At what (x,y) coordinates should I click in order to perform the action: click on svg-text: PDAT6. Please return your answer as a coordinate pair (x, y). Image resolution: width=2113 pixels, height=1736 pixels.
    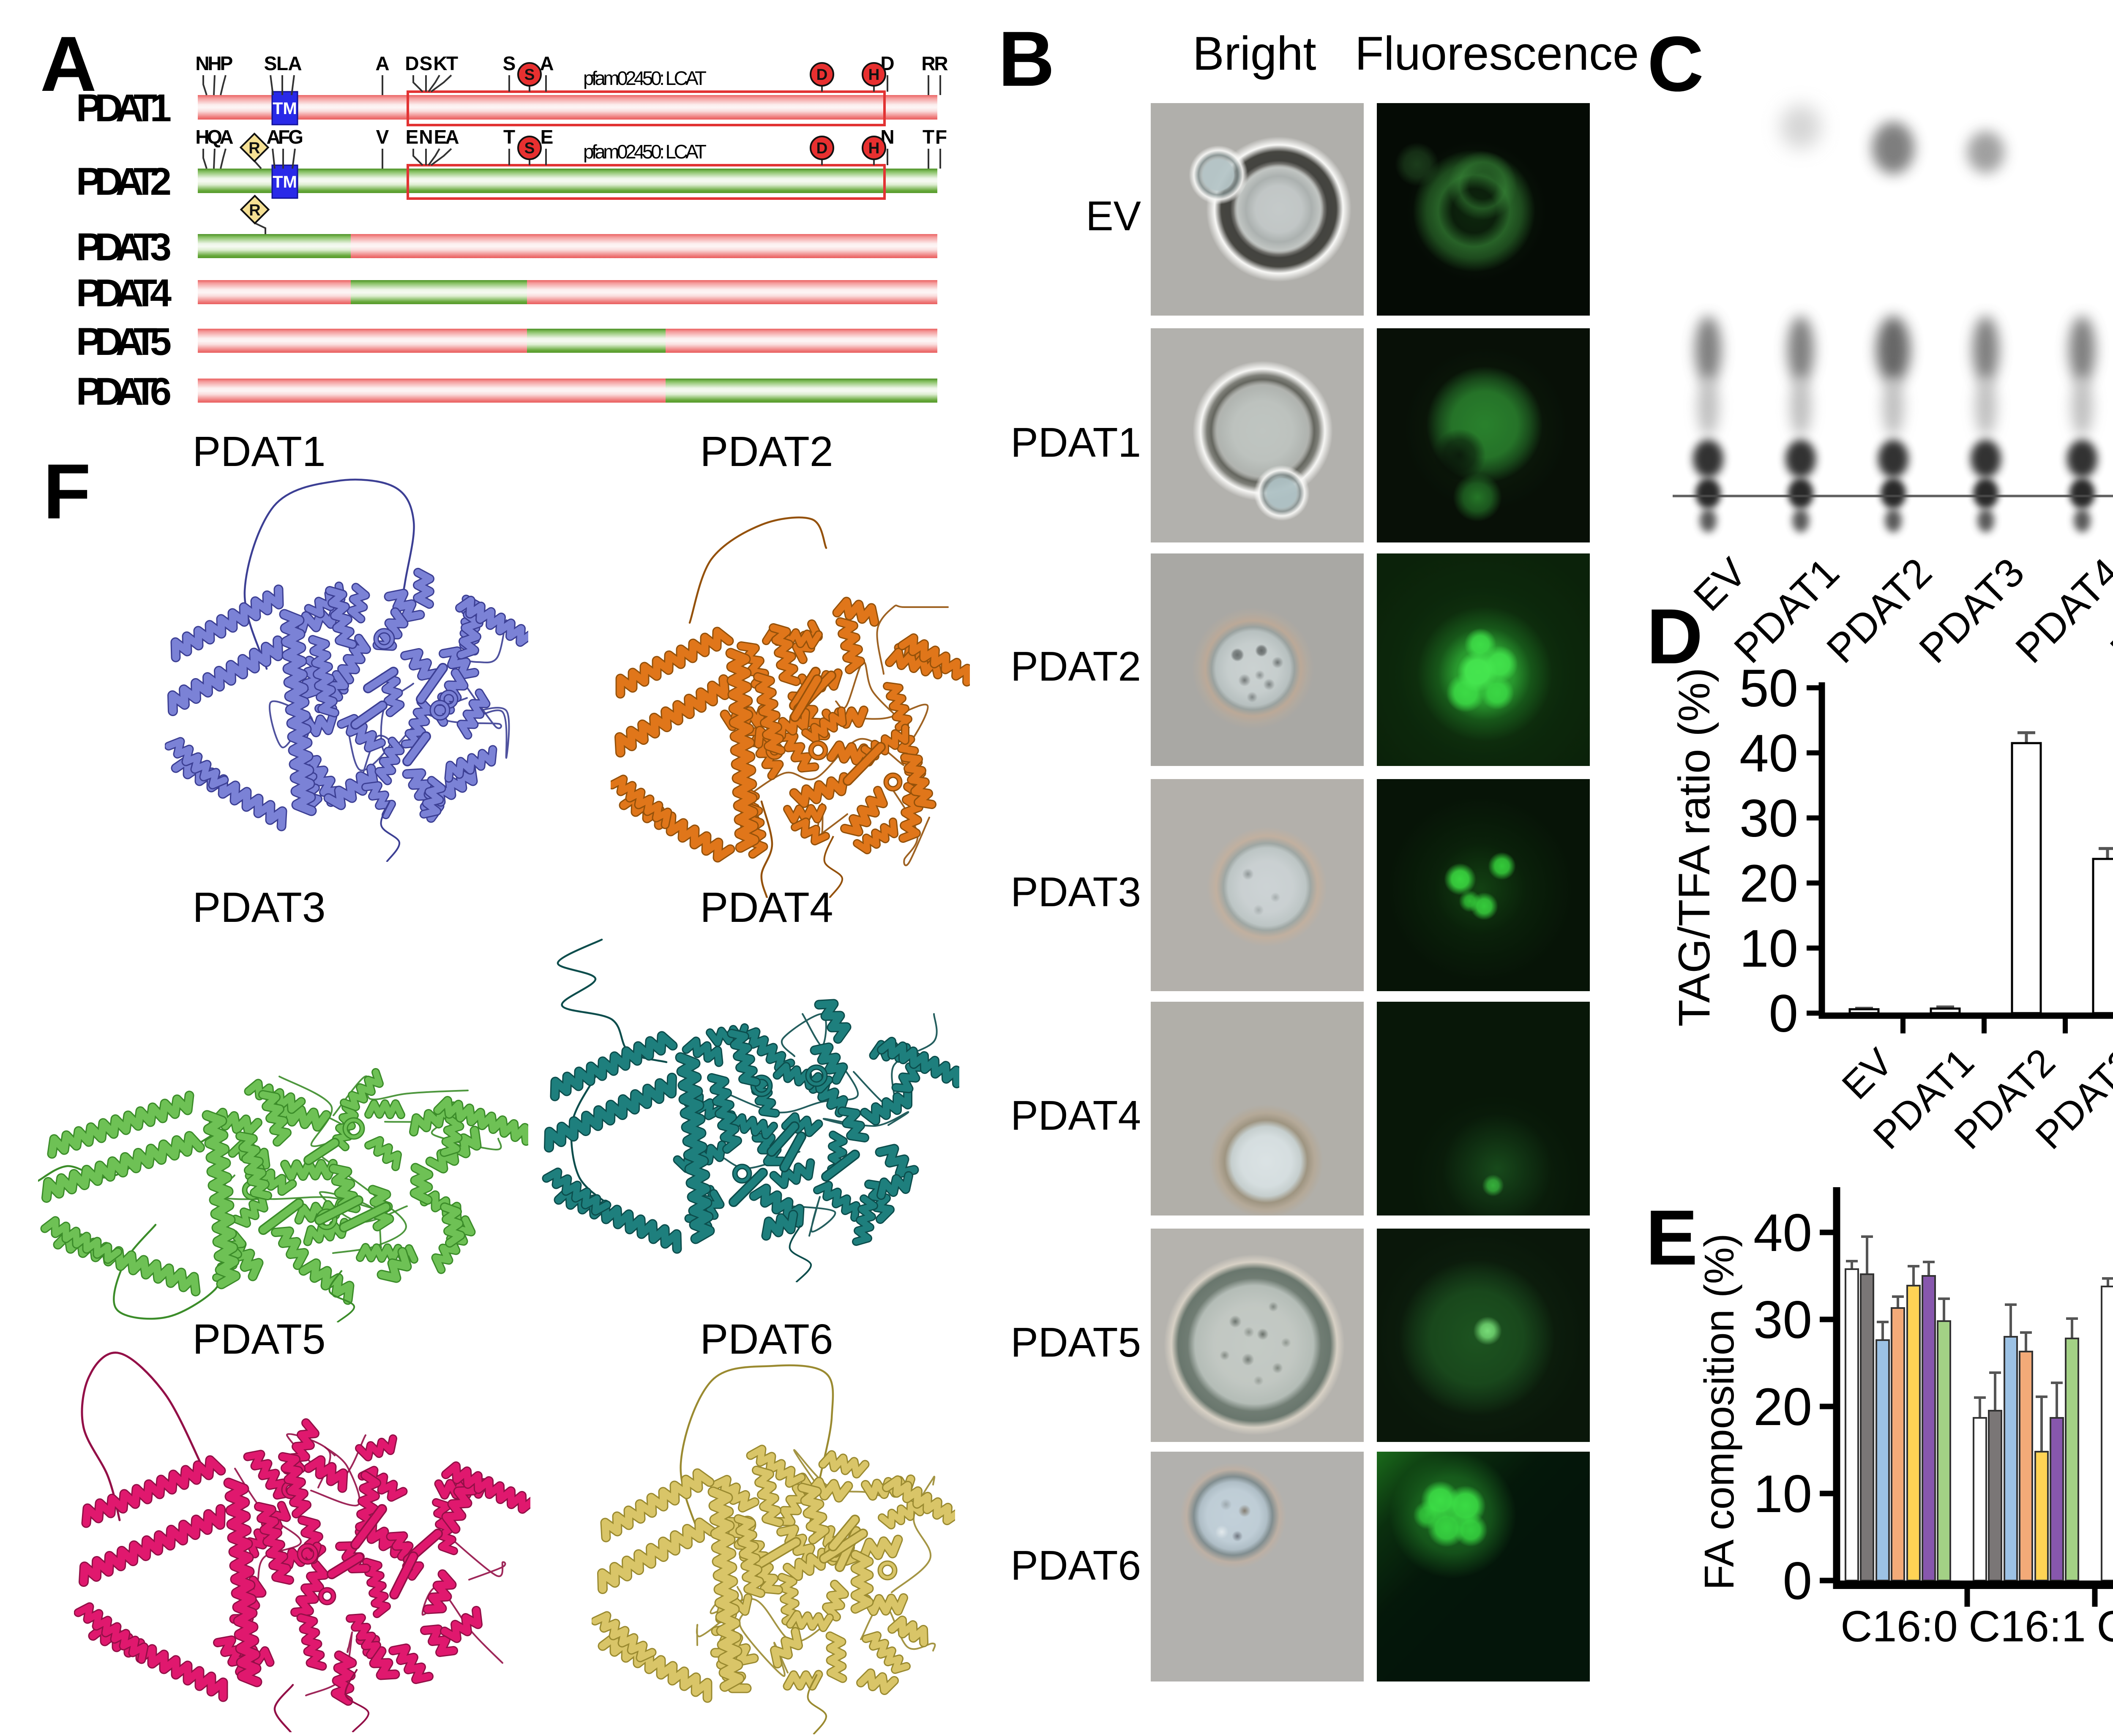
    Looking at the image, I should click on (124, 391).